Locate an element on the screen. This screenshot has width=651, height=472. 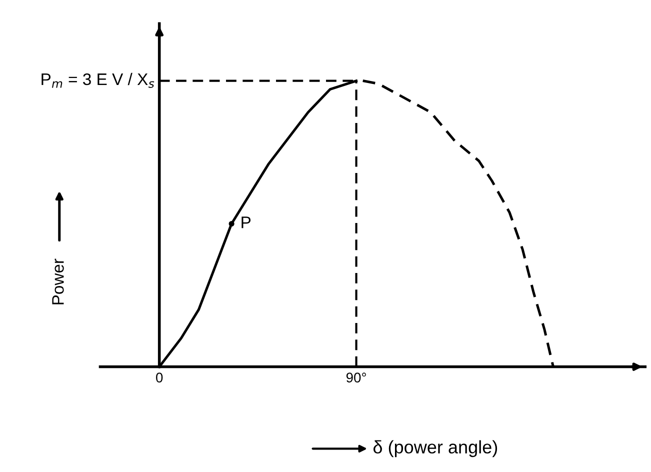
x-axis-title: δ (power angle) is located at coordinates (435, 449).